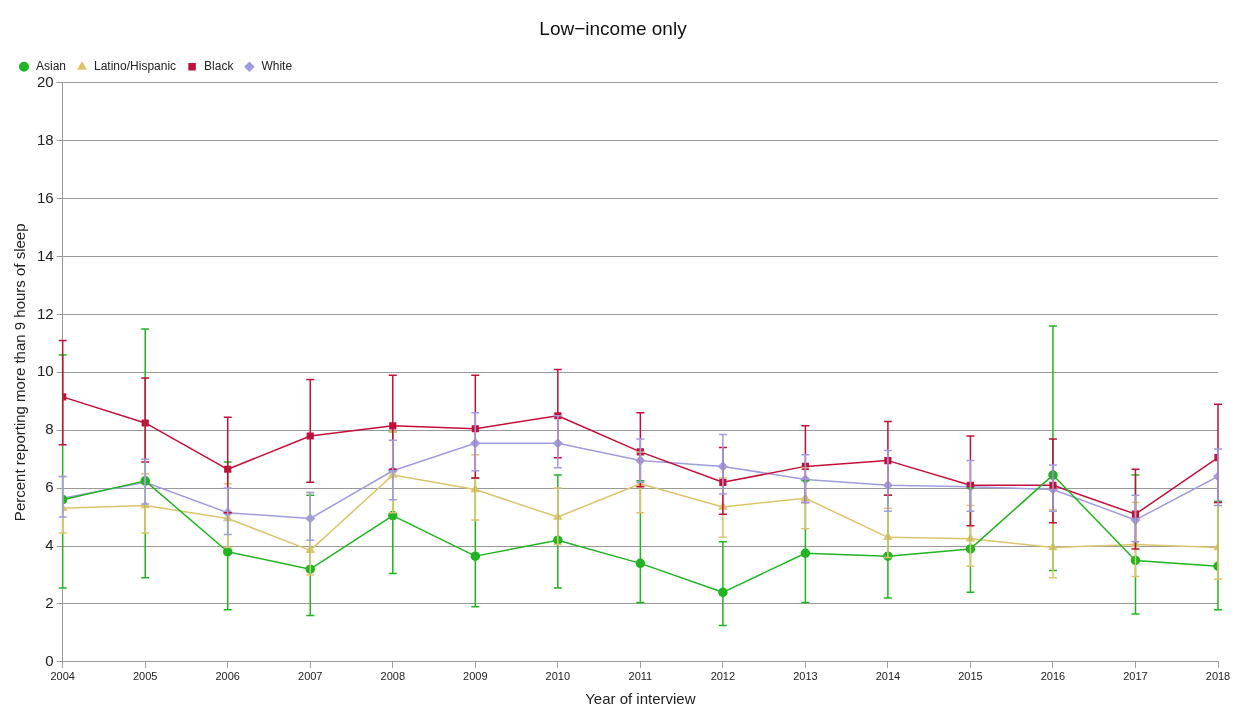  Describe the element at coordinates (970, 676) in the screenshot. I see `x-tick-label: 2015` at that location.